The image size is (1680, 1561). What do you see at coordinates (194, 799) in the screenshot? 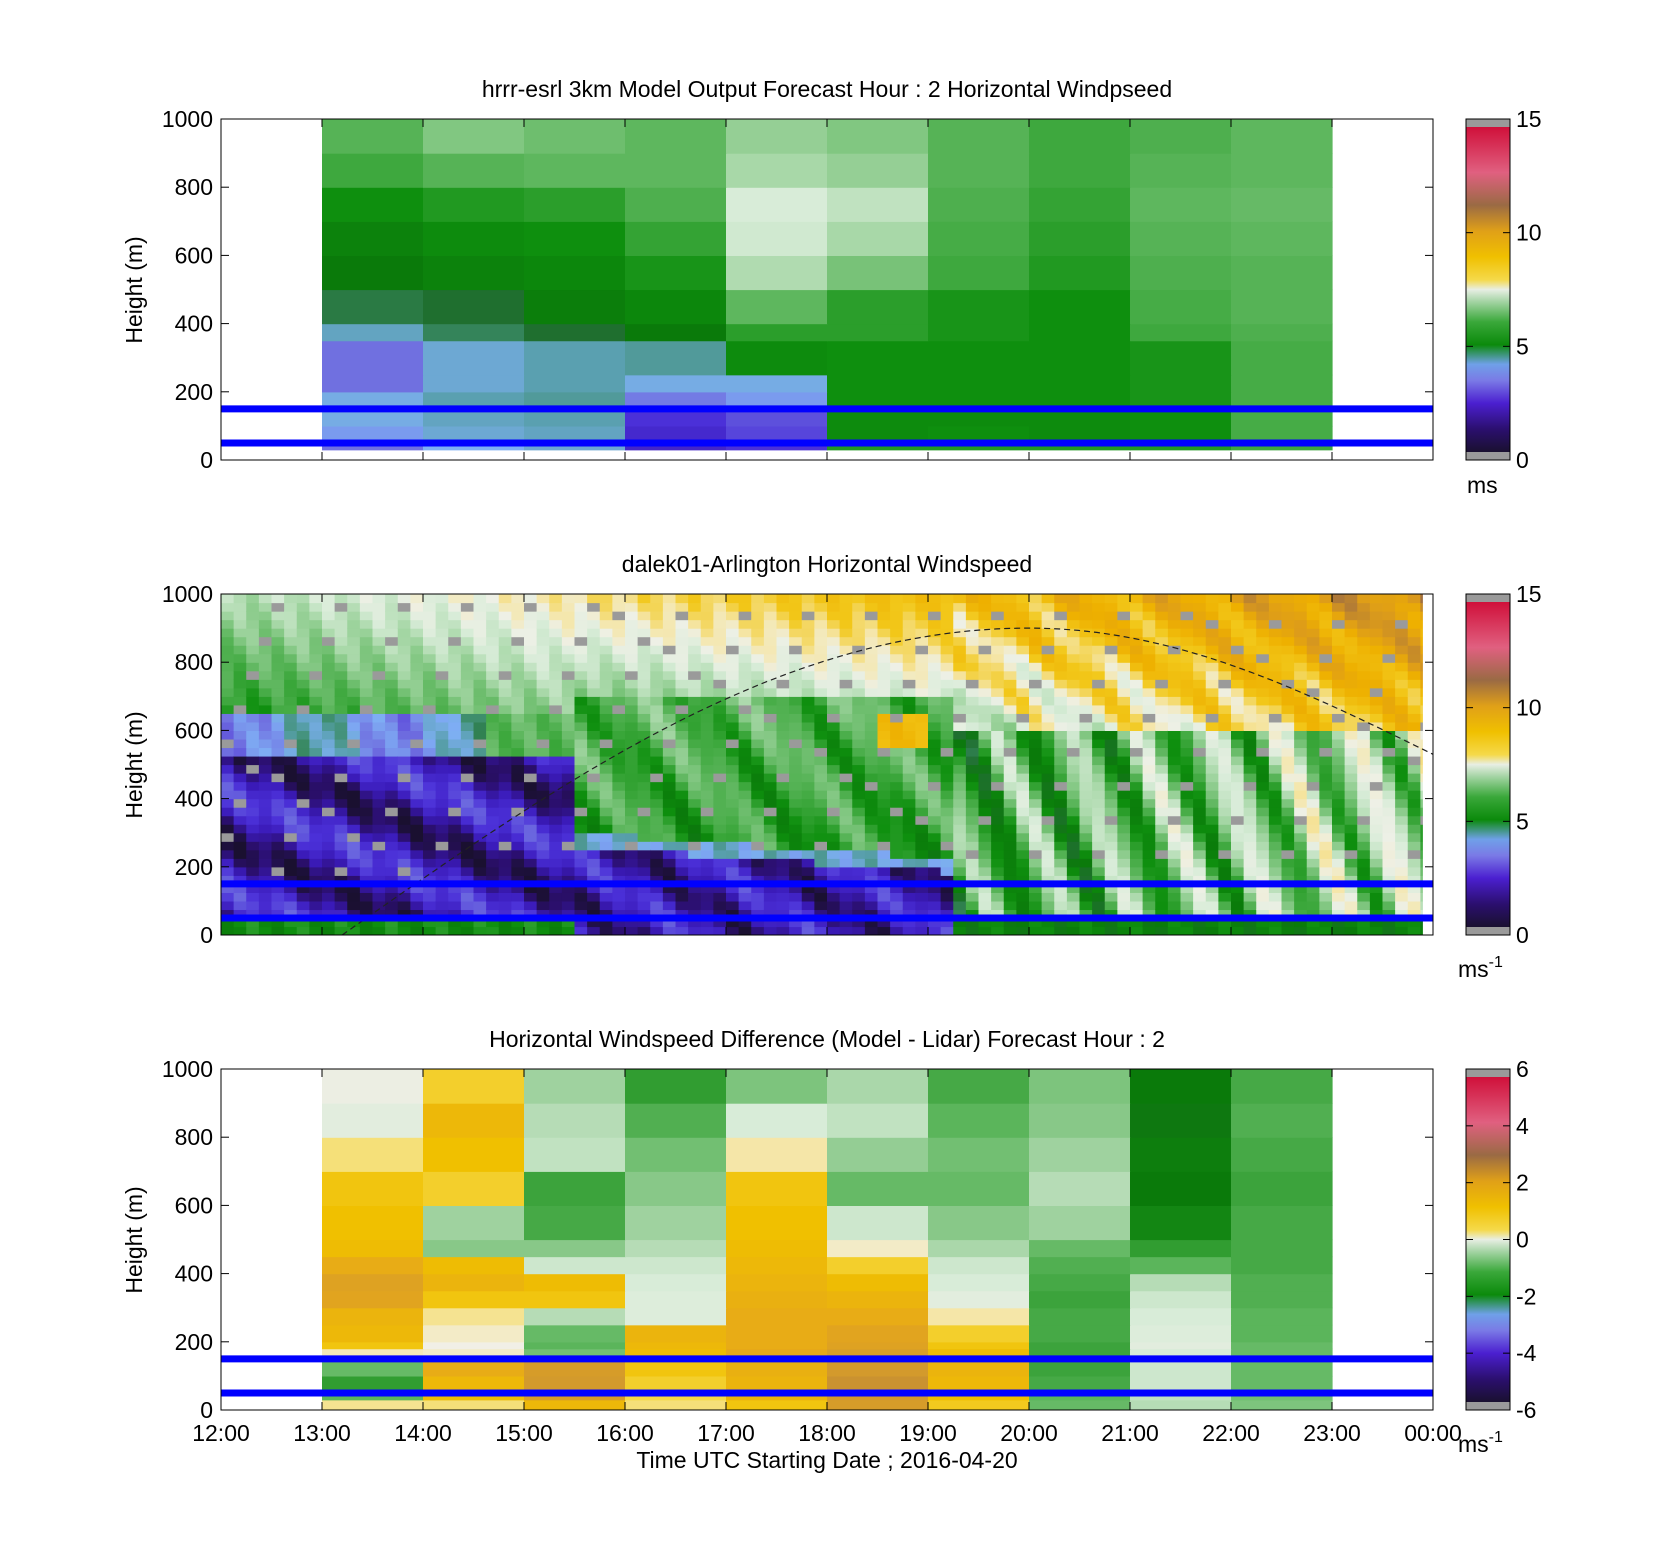
I see `y-tick-label: 400` at bounding box center [194, 799].